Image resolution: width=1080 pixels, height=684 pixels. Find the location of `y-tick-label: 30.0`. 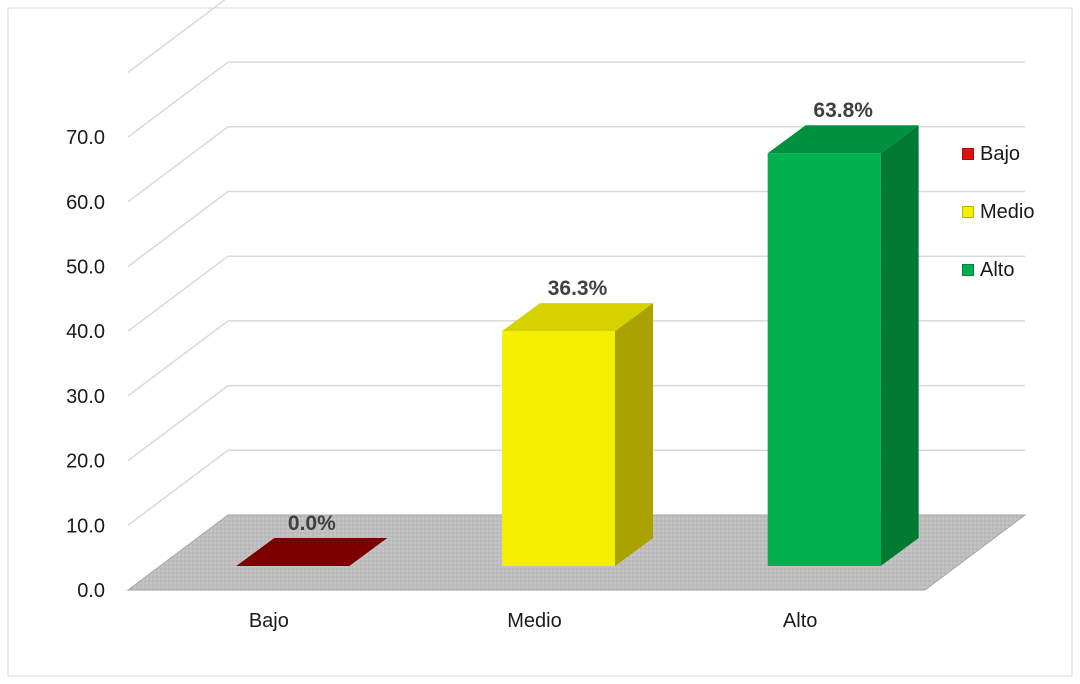

y-tick-label: 30.0 is located at coordinates (85, 397).